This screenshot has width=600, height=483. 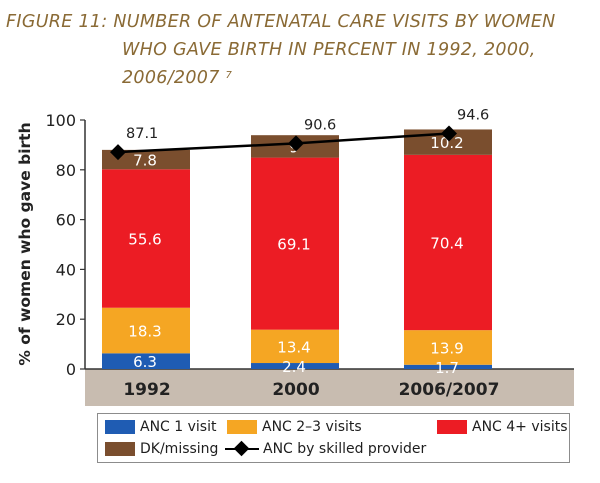 What do you see at coordinates (473, 115) in the screenshot?
I see `skilled-provider-label: 94.6` at bounding box center [473, 115].